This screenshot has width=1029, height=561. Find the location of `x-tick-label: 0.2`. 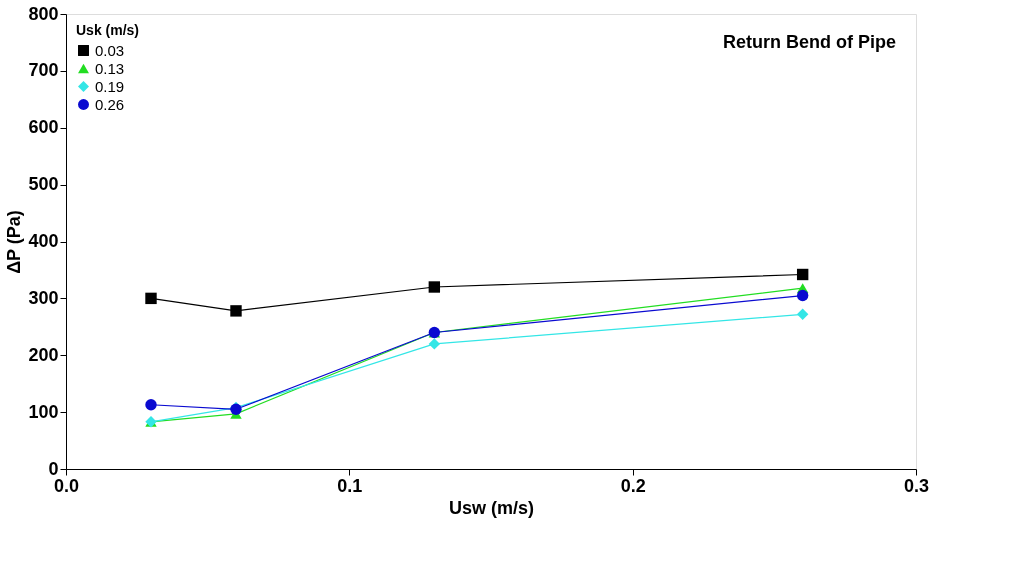

x-tick-label: 0.2 is located at coordinates (633, 485).